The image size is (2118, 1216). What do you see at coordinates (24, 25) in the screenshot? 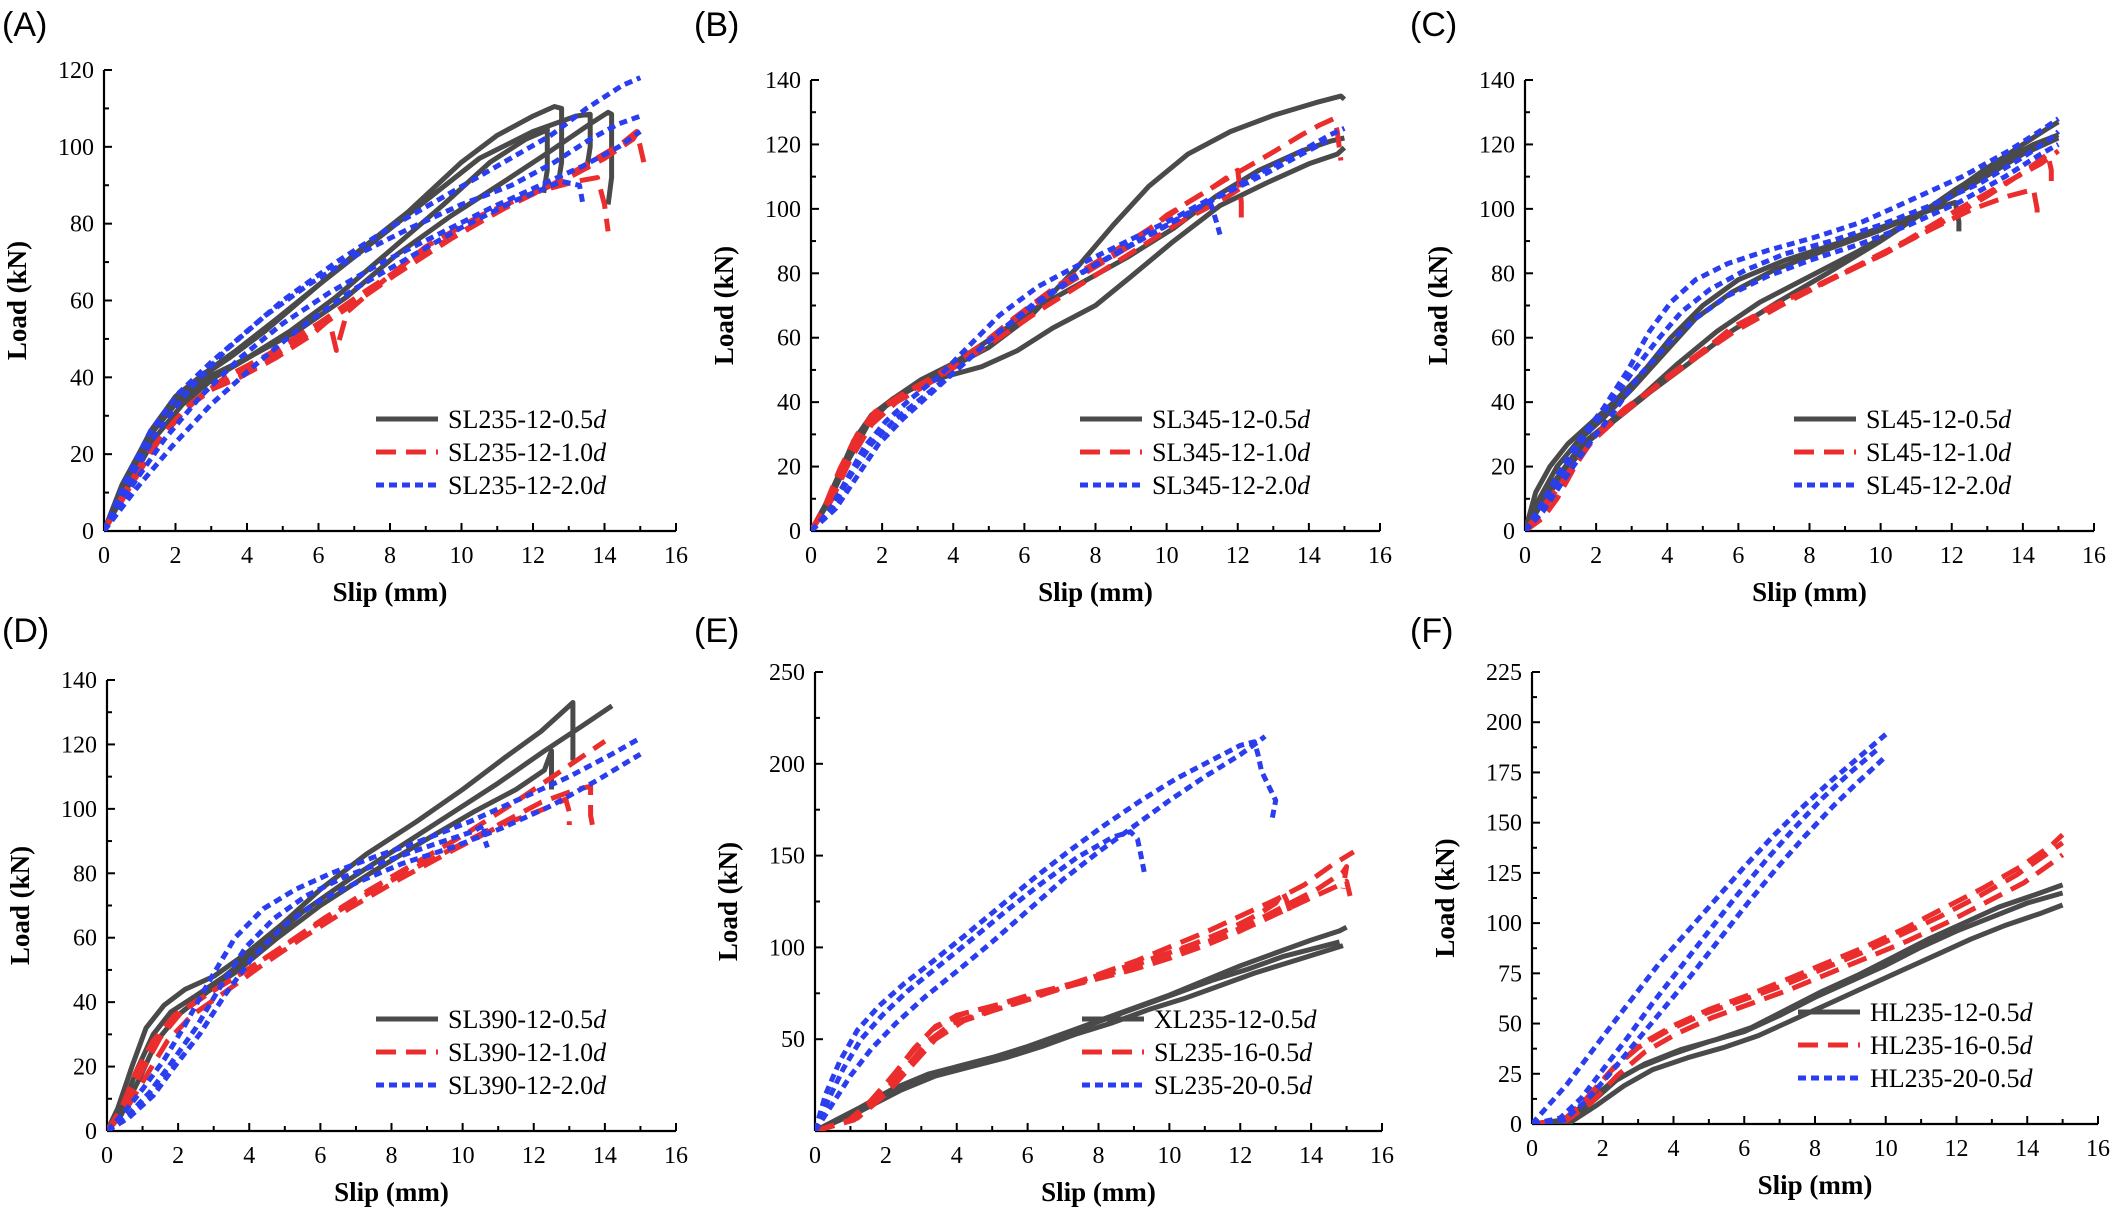
I see `panel-label: (A)` at bounding box center [24, 25].